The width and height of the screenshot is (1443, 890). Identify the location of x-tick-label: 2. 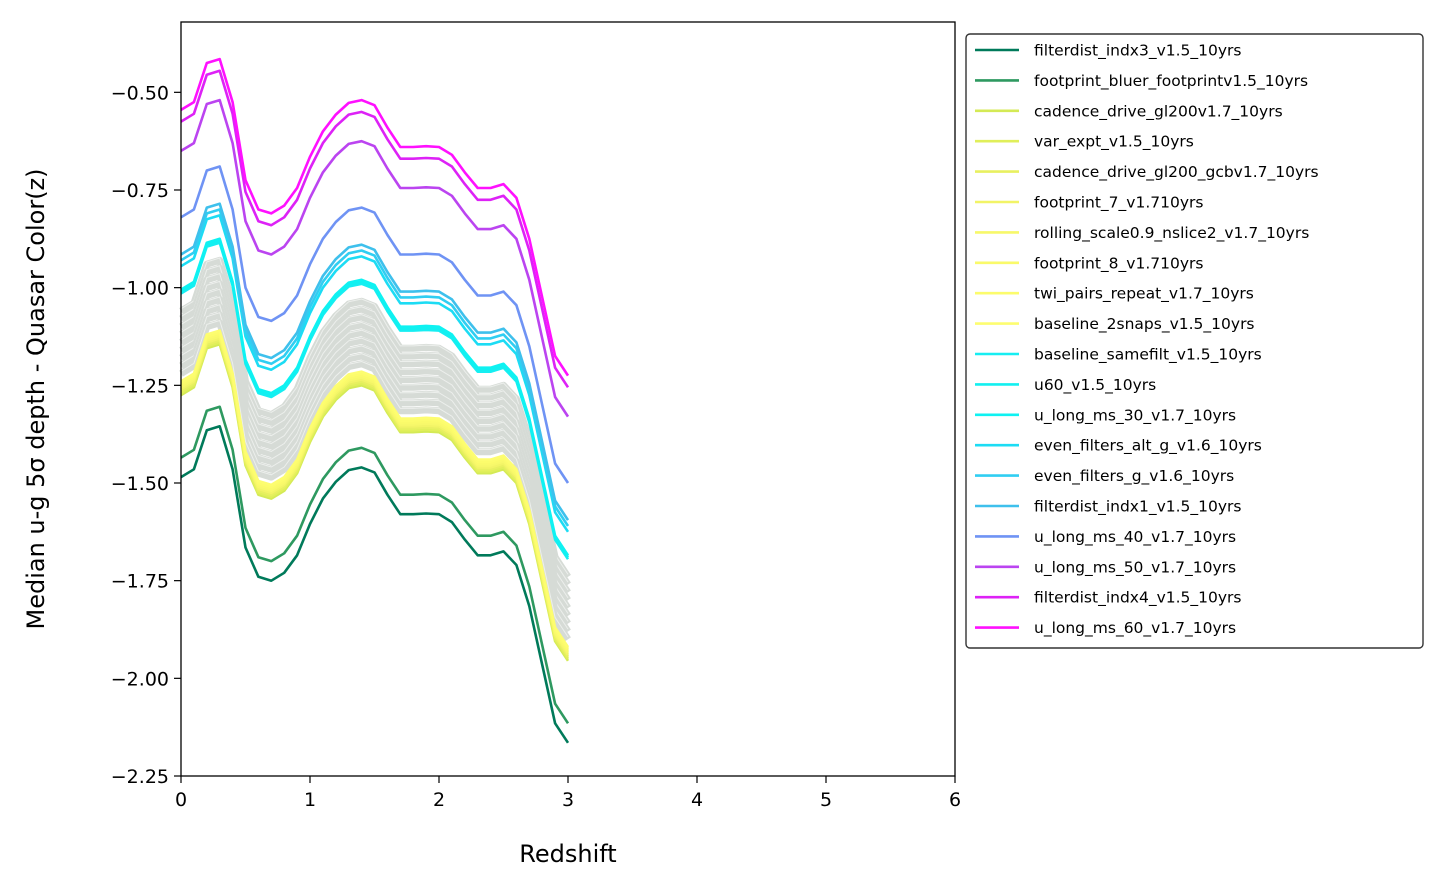
(439, 800).